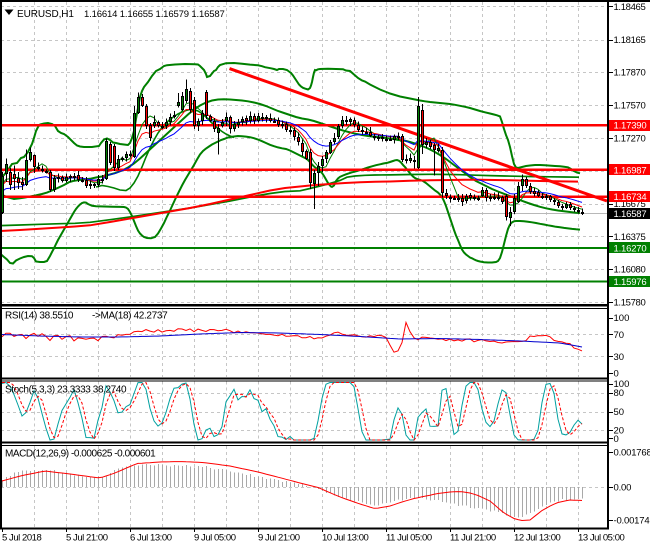 Image resolution: width=650 pixels, height=555 pixels. I want to click on svg-text: 9 Jul 05:00, so click(215, 538).